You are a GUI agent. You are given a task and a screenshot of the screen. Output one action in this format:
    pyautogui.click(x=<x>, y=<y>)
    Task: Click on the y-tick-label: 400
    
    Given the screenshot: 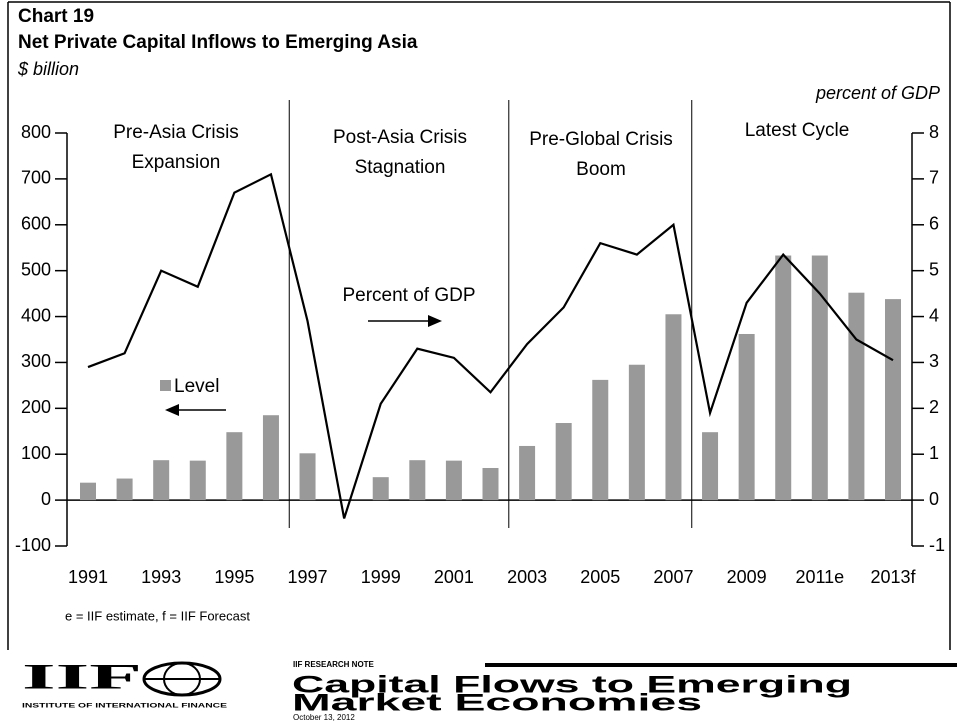 What is the action you would take?
    pyautogui.click(x=36, y=315)
    